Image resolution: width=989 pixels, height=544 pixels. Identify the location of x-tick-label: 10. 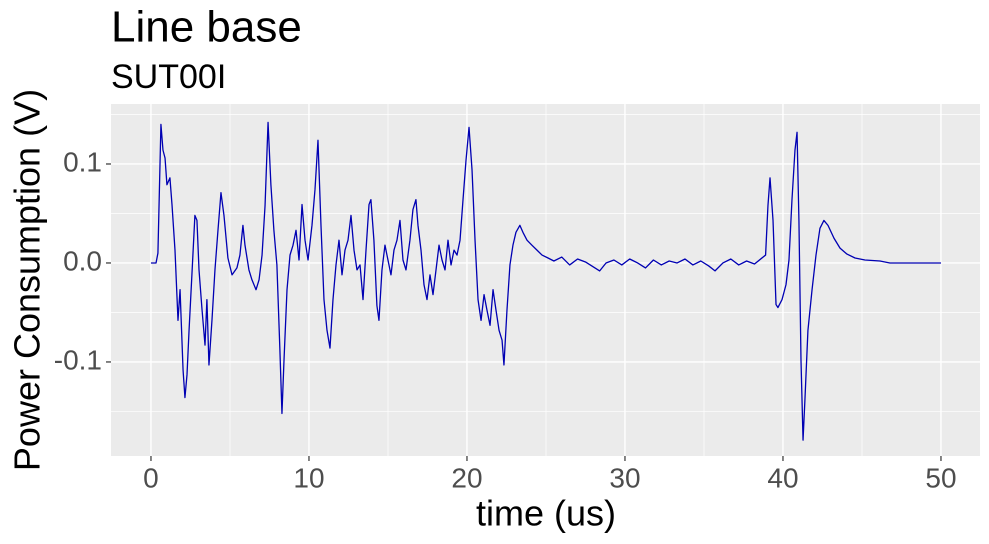
(308, 477).